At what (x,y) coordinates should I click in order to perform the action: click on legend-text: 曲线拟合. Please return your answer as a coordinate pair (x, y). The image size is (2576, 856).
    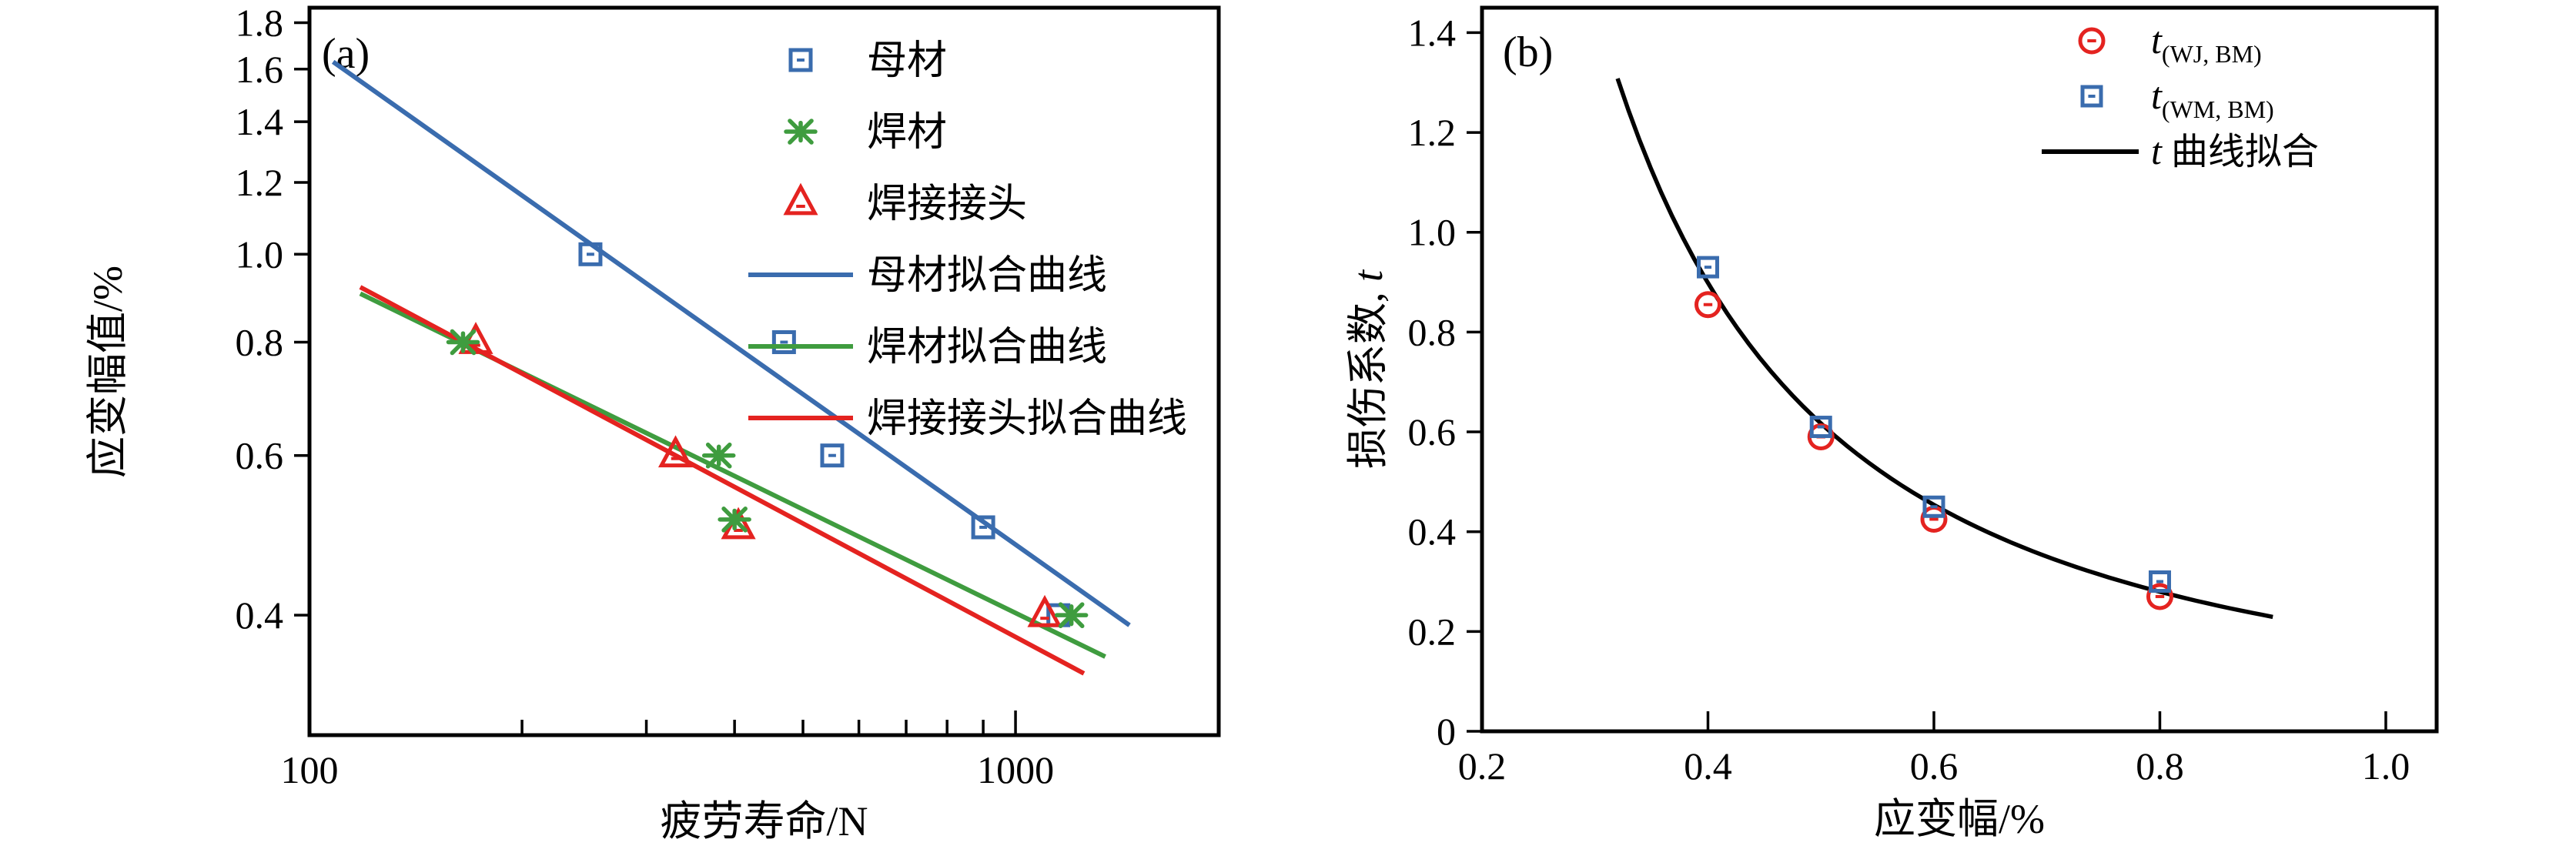
    Looking at the image, I should click on (2240, 152).